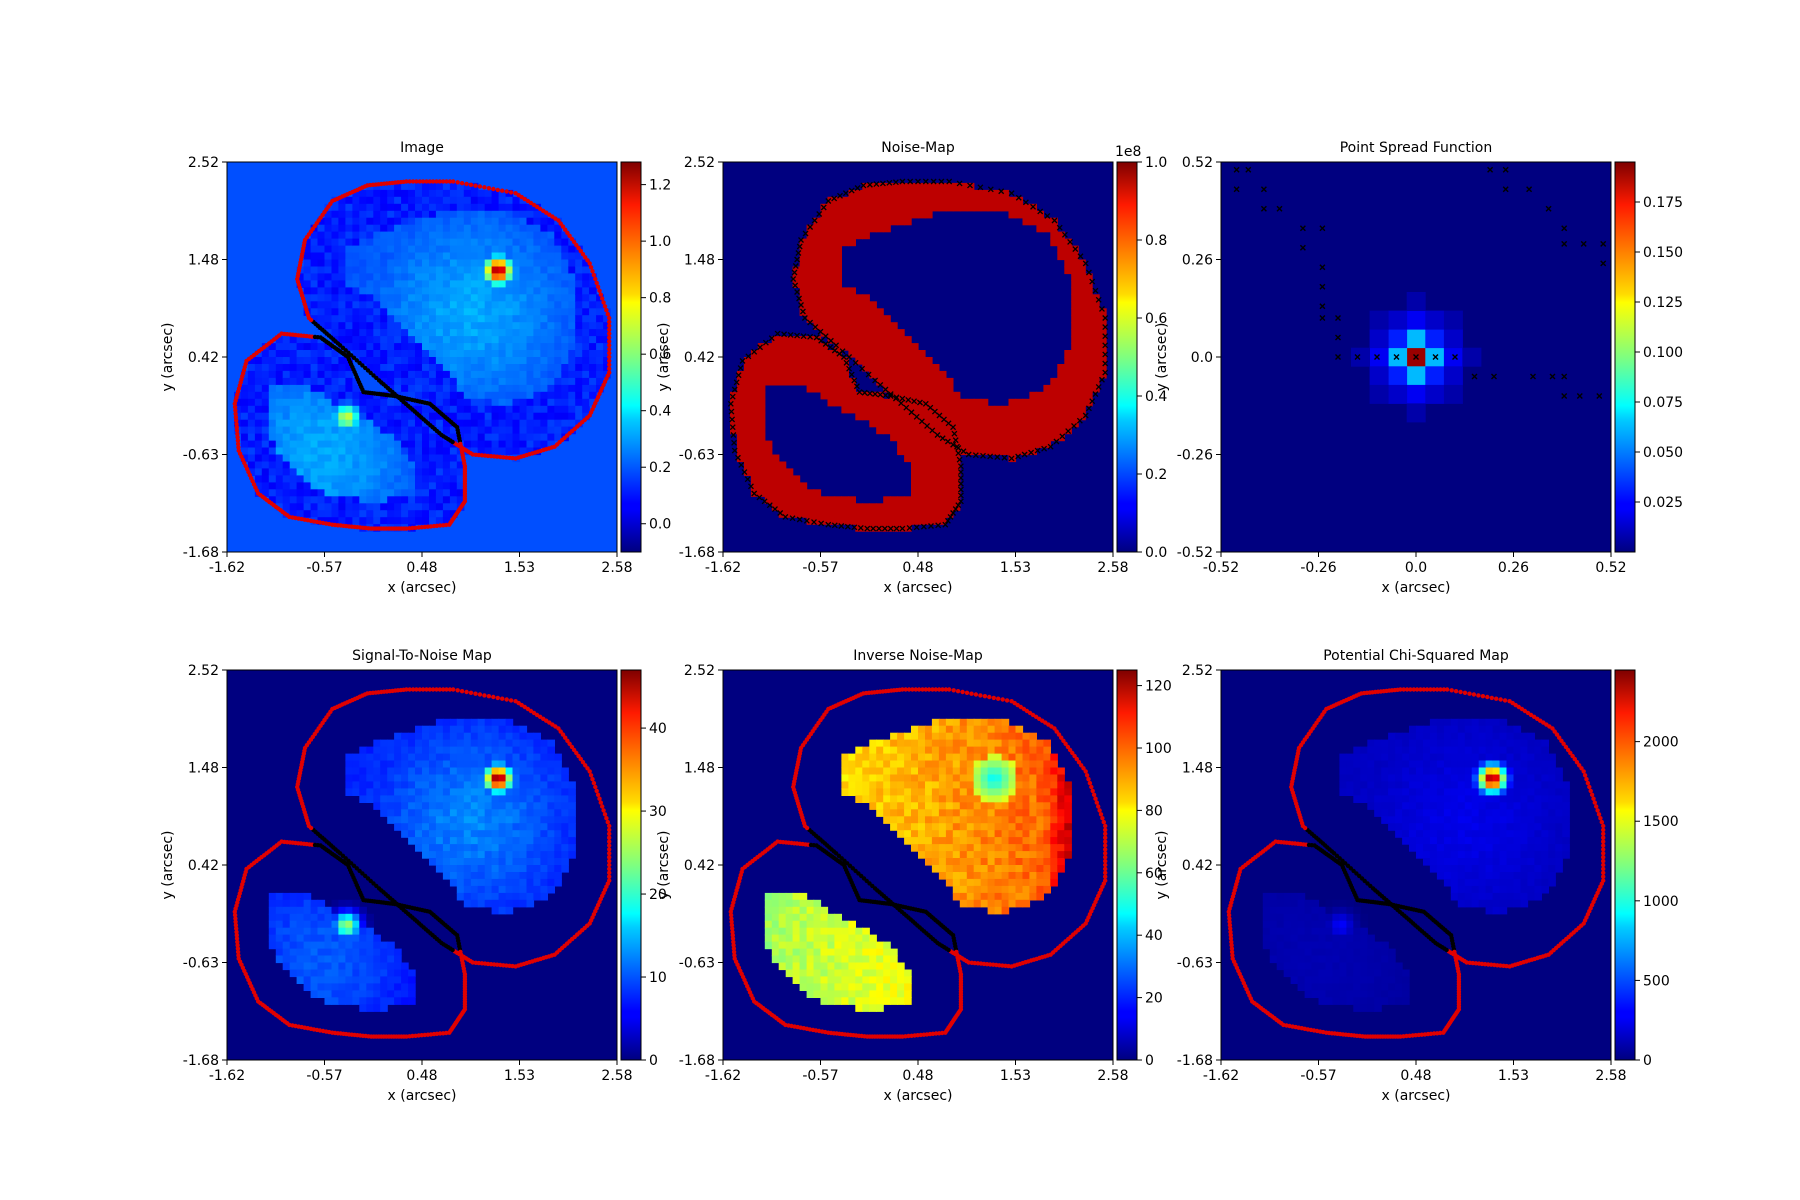 The image size is (1800, 1200). I want to click on y-tick-label: 0.52, so click(1197, 163).